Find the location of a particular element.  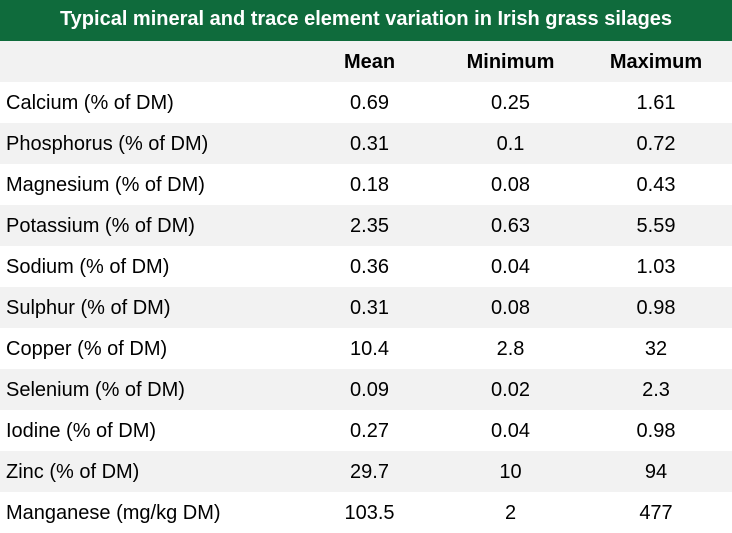

table-row: Copper (% of DM) 10.4 2.8 32 is located at coordinates (366, 348).